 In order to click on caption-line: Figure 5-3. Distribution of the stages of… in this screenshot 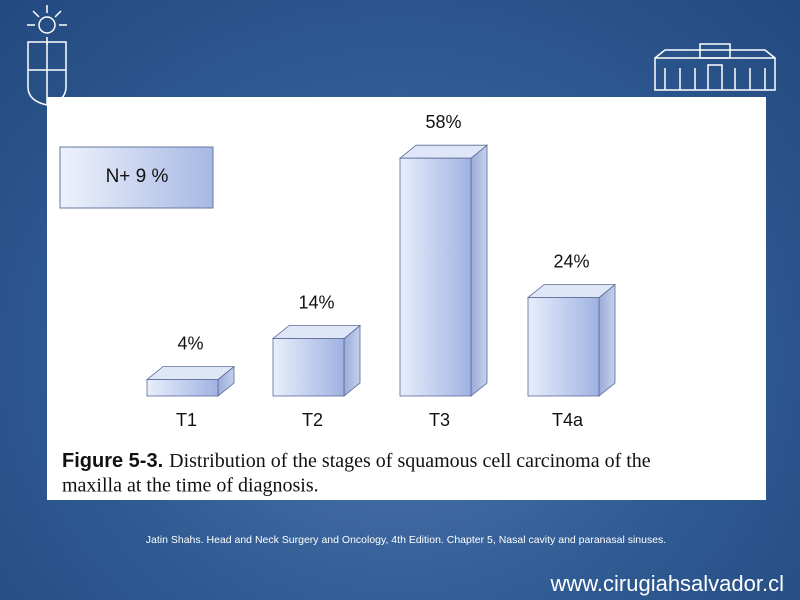, I will do `click(356, 461)`.